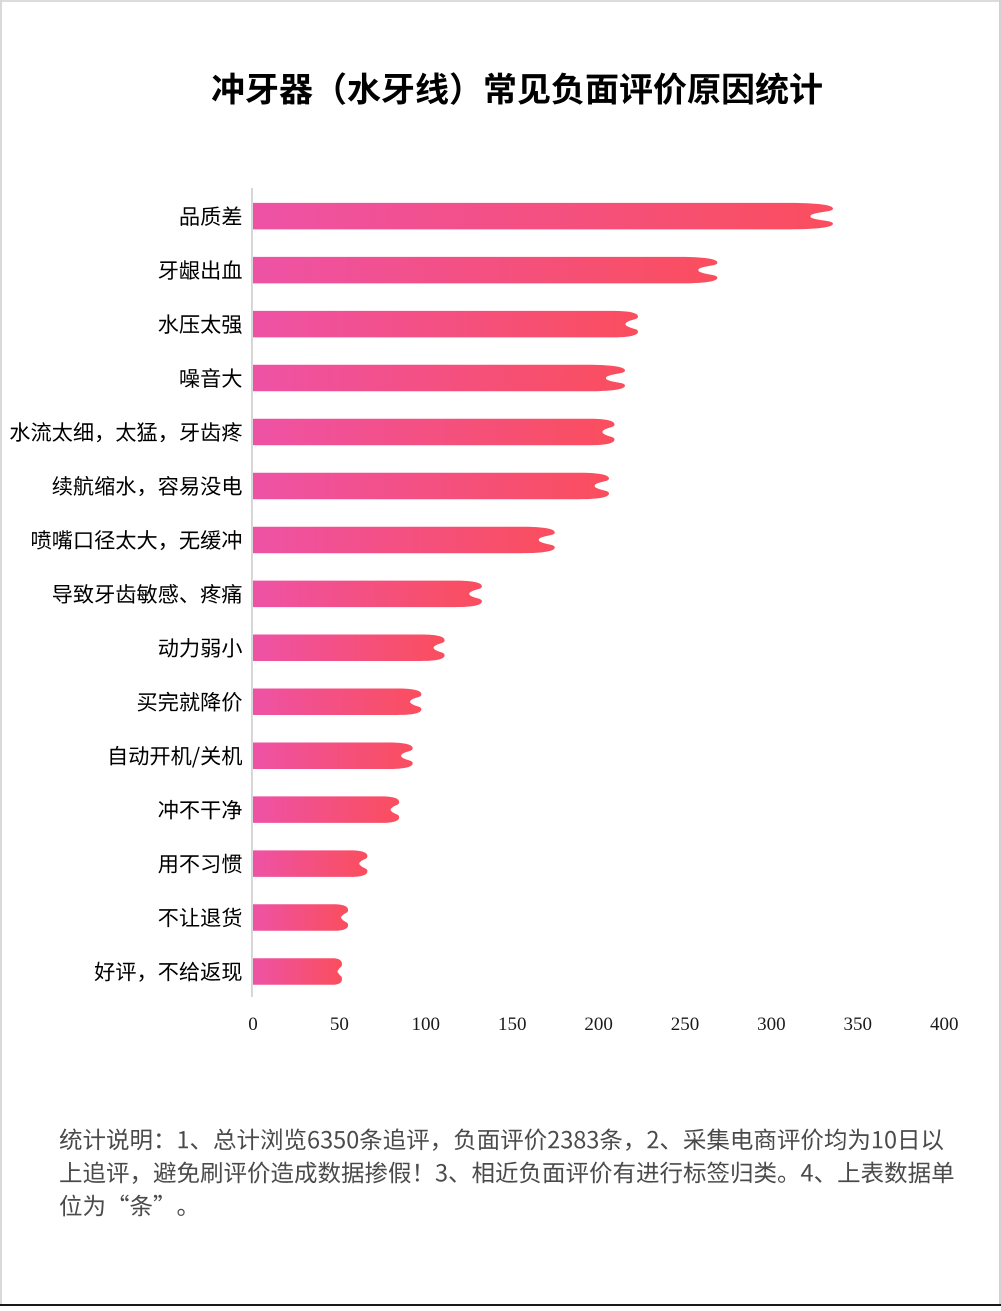 The width and height of the screenshot is (1001, 1311). I want to click on svg-text: 350, so click(858, 1024).